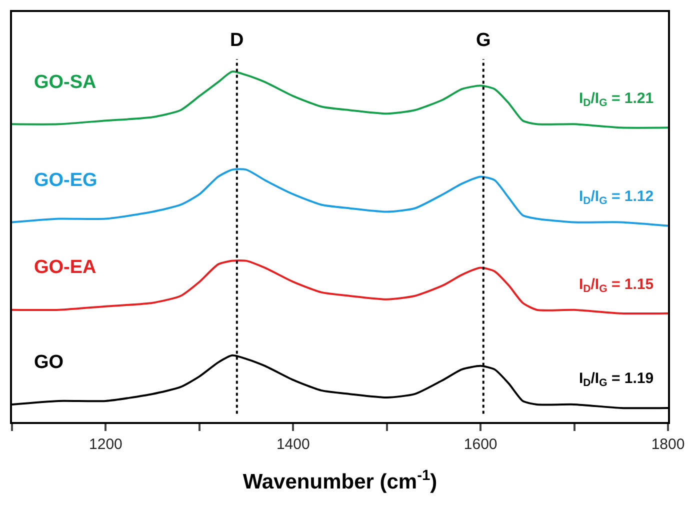 The width and height of the screenshot is (695, 517). What do you see at coordinates (237, 40) in the screenshot?
I see `ref-line-label: D` at bounding box center [237, 40].